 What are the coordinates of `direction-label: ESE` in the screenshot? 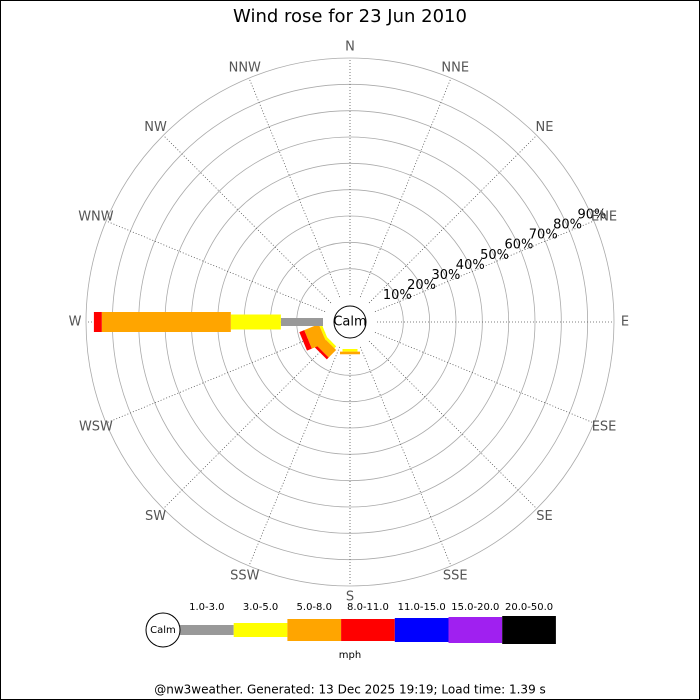 It's located at (604, 427).